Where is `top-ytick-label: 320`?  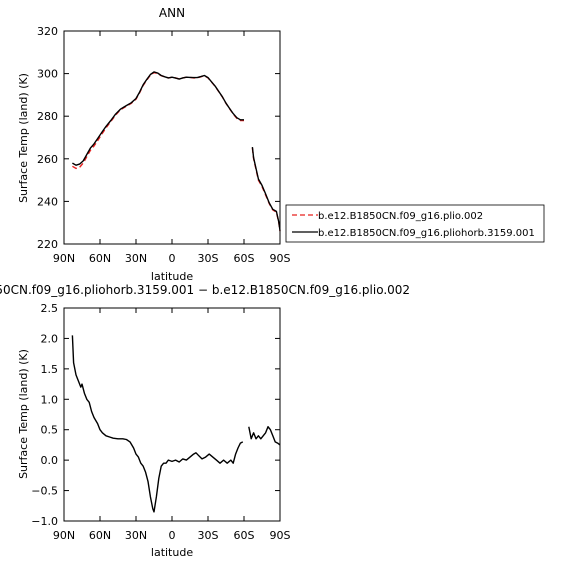
top-ytick-label: 320 is located at coordinates (47, 31).